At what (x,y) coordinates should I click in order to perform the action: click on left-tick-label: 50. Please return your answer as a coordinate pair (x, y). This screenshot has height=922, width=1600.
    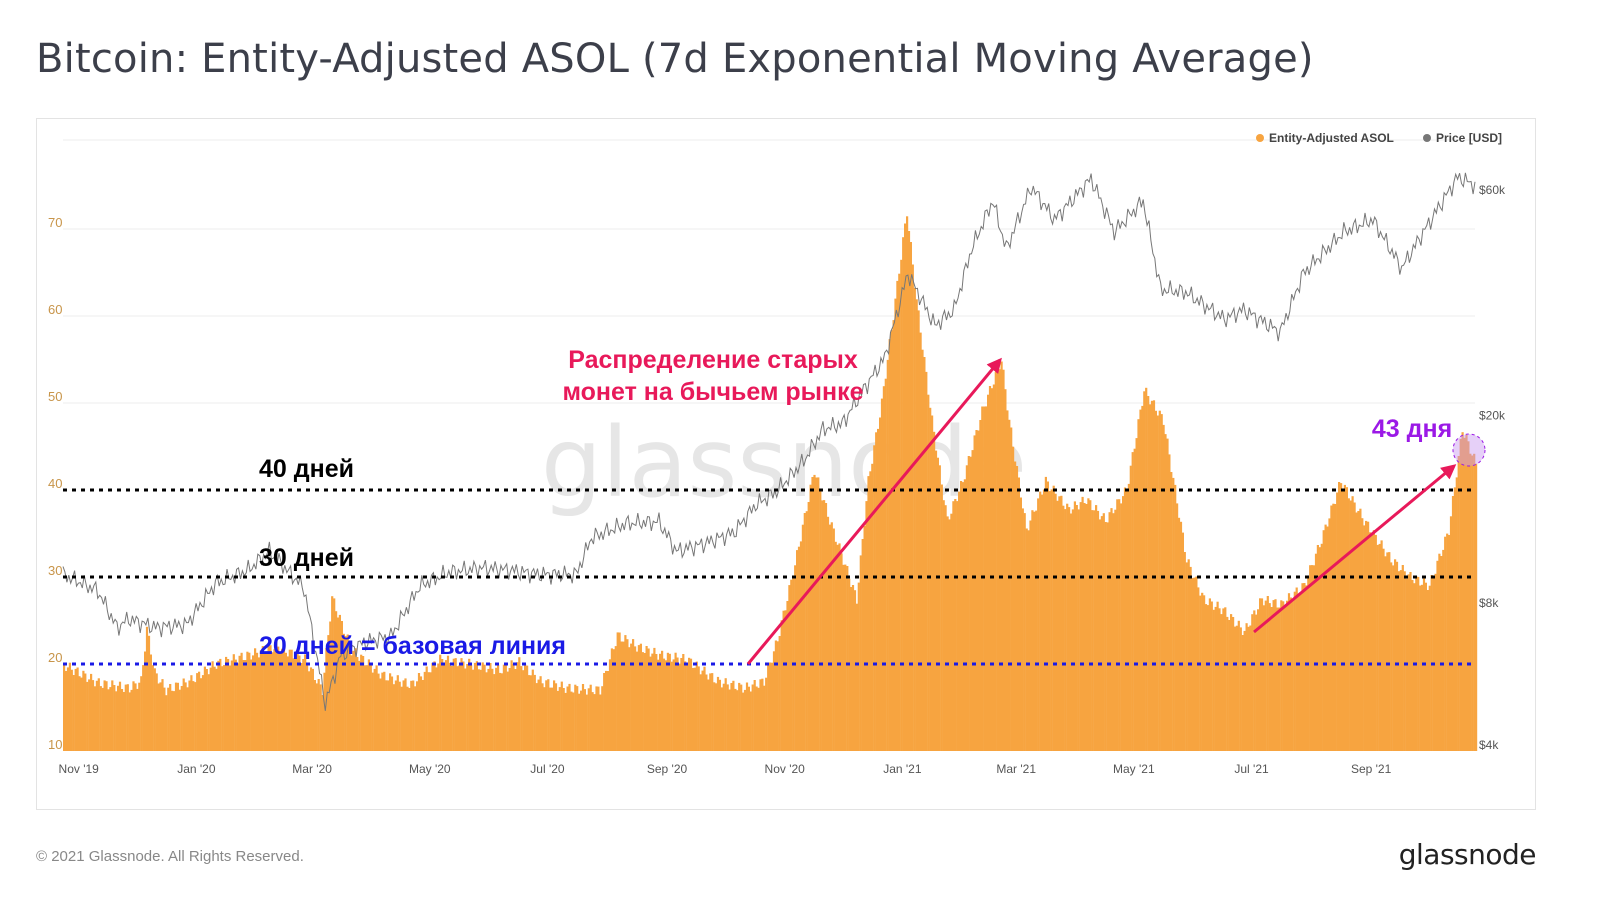
    Looking at the image, I should click on (55, 396).